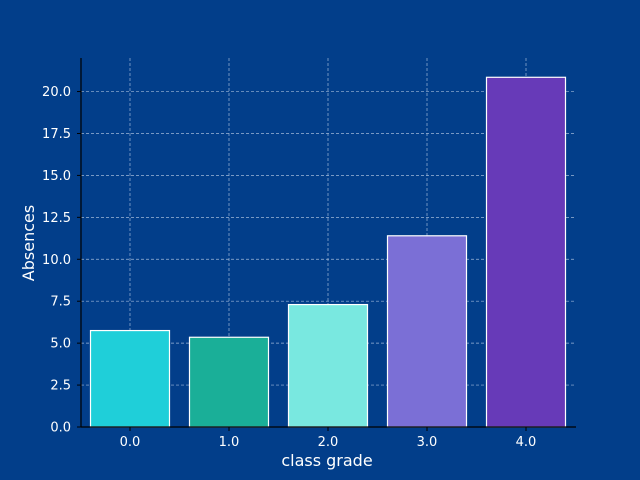 The width and height of the screenshot is (640, 480). What do you see at coordinates (526, 442) in the screenshot?
I see `x-tick-label: 4.0` at bounding box center [526, 442].